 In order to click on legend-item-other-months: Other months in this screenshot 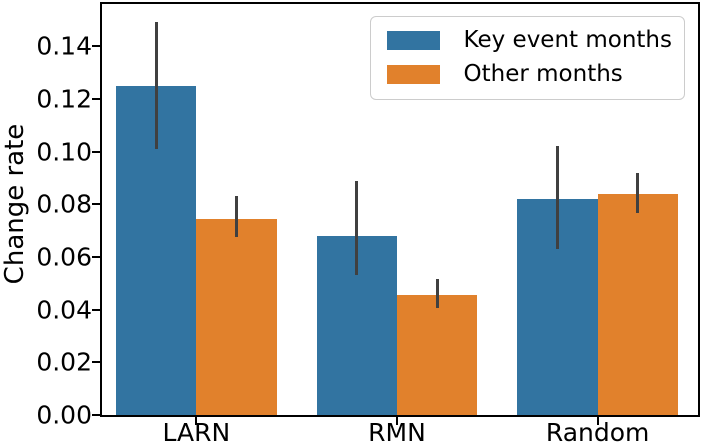, I will do `click(529, 74)`.